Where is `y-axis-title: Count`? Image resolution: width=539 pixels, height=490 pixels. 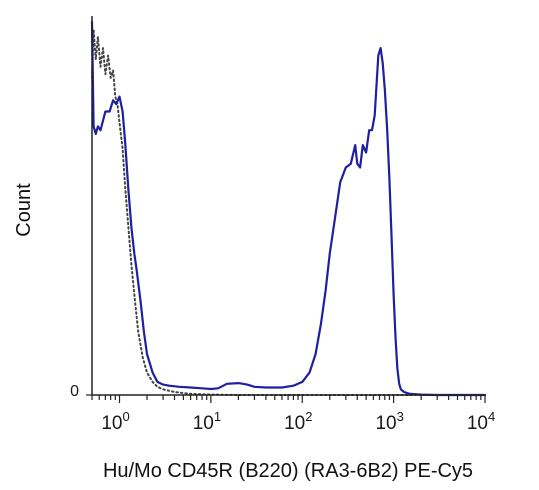 y-axis-title: Count is located at coordinates (24, 210).